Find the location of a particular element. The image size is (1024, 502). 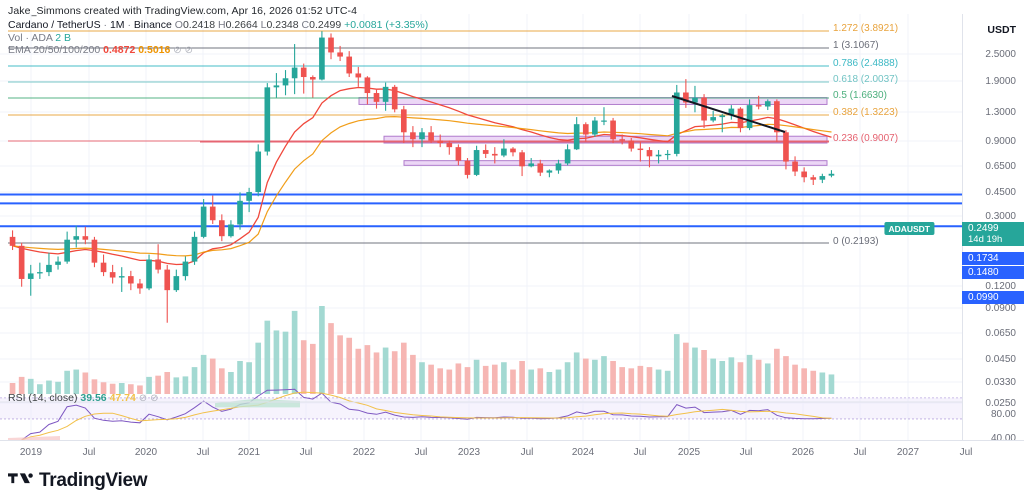

price-level-badge-1734: 0.1734 is located at coordinates (993, 258).